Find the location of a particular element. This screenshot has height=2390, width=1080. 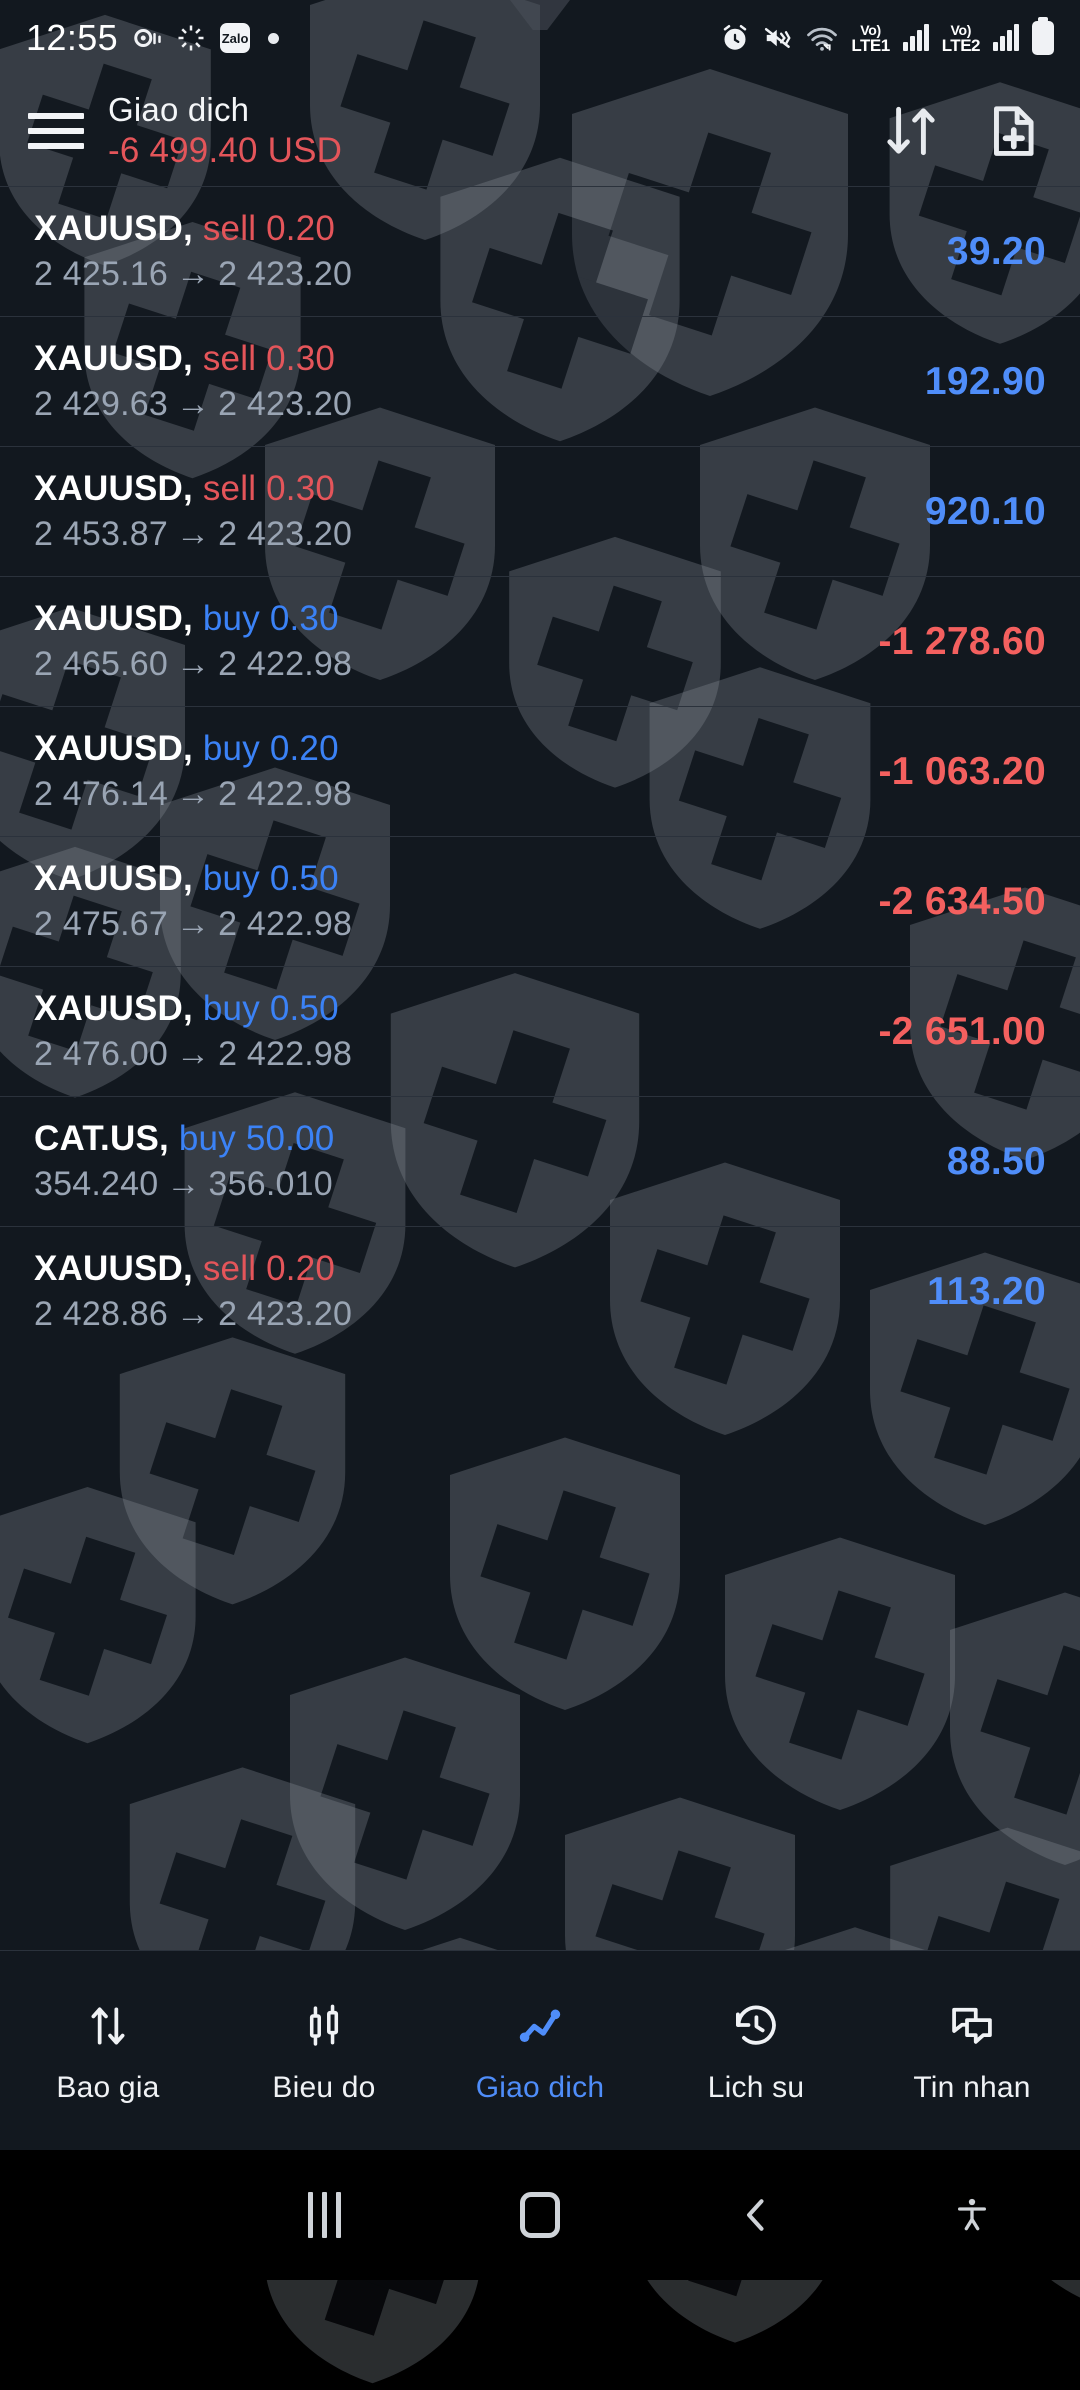

trade-row: CAT.US, buy 50.00 354.240 → 356.010 88.50 is located at coordinates (540, 1161).